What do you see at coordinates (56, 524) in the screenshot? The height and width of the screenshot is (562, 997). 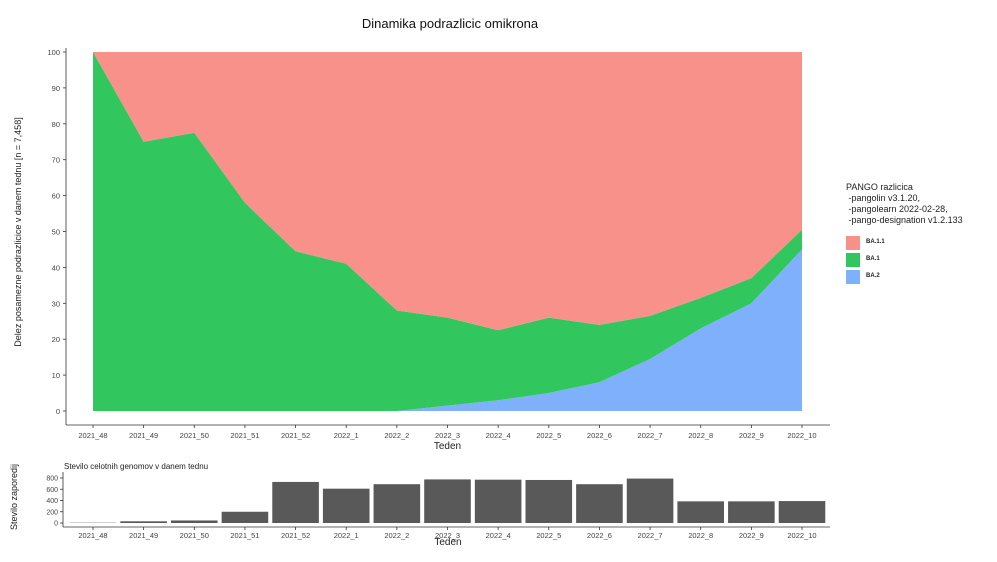 I see `bar-y-tick-label: 0` at bounding box center [56, 524].